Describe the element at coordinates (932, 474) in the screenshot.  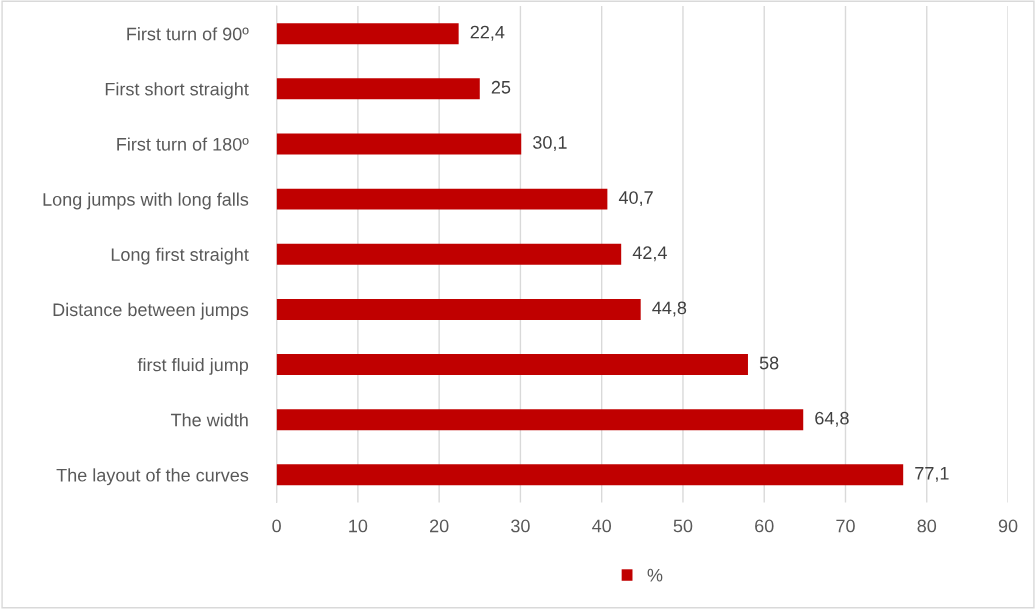
I see `data-label: 77,1` at that location.